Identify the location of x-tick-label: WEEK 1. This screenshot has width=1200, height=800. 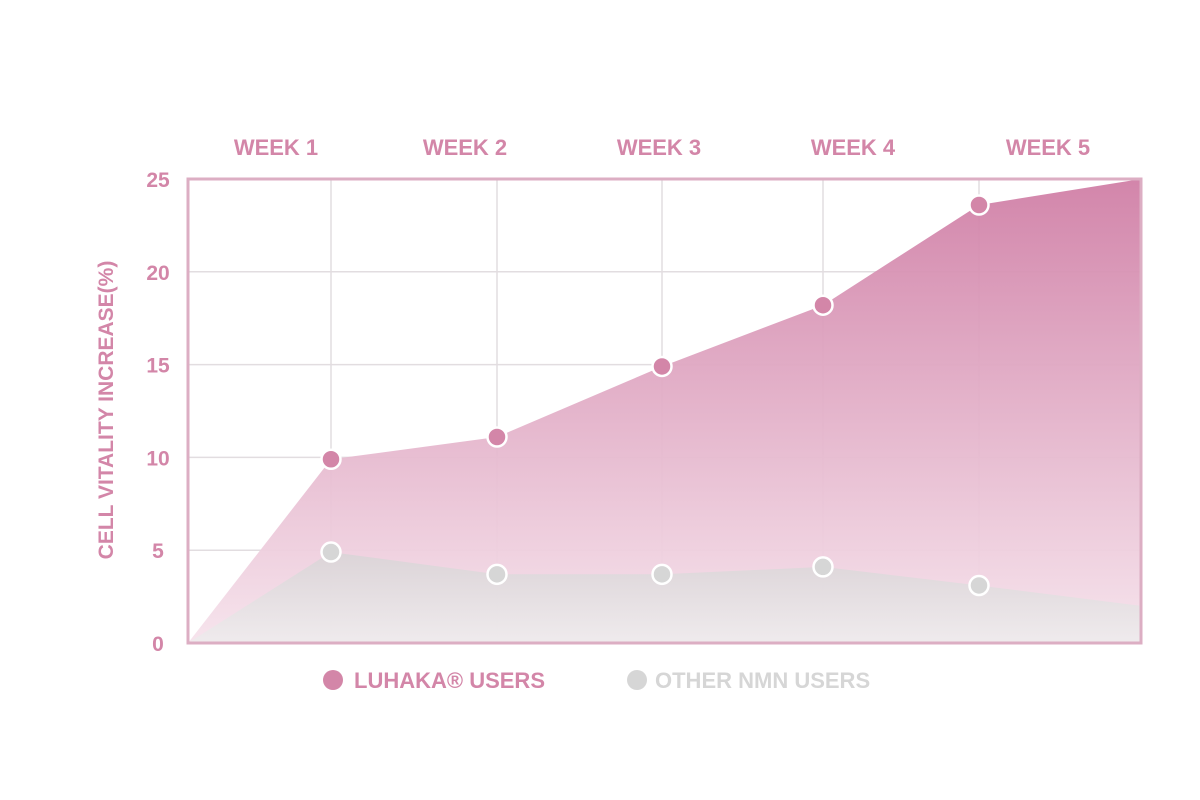
(276, 147).